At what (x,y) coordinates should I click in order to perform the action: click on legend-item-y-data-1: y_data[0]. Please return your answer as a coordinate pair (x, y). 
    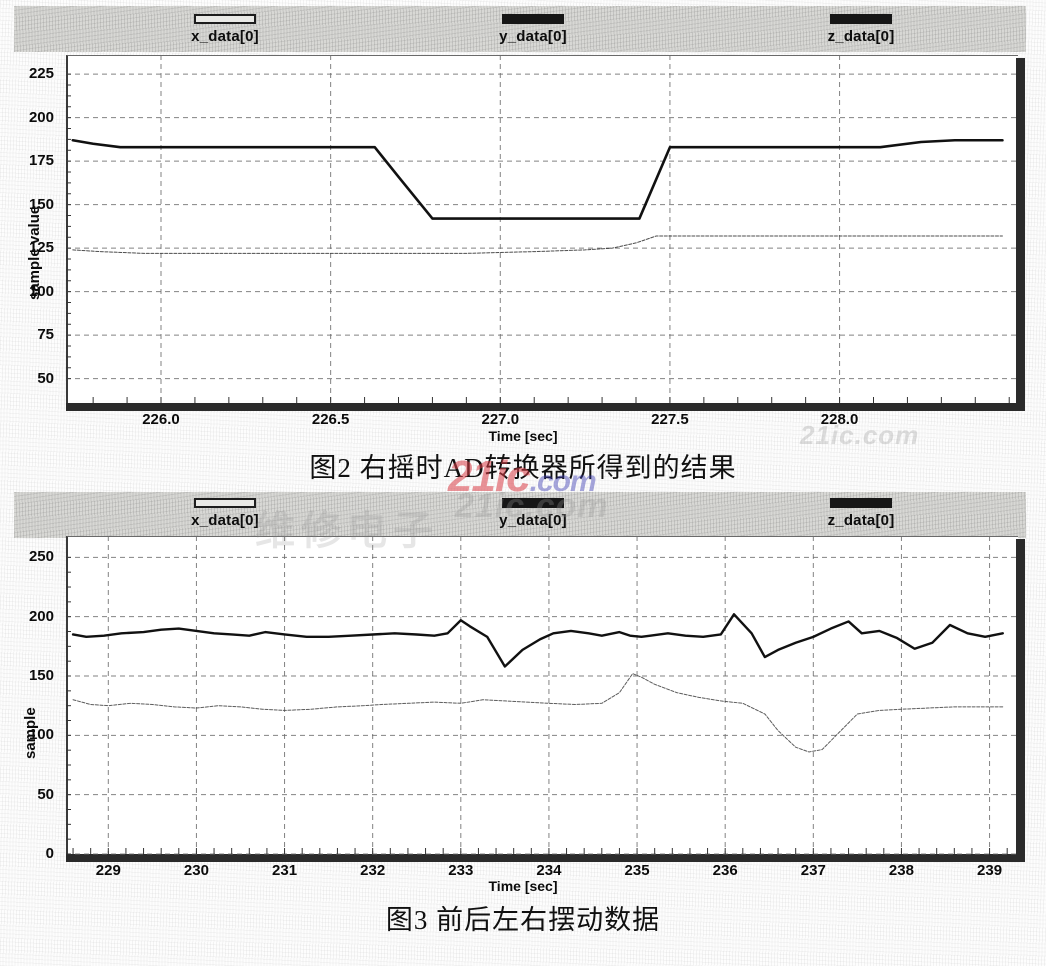
    Looking at the image, I should click on (533, 29).